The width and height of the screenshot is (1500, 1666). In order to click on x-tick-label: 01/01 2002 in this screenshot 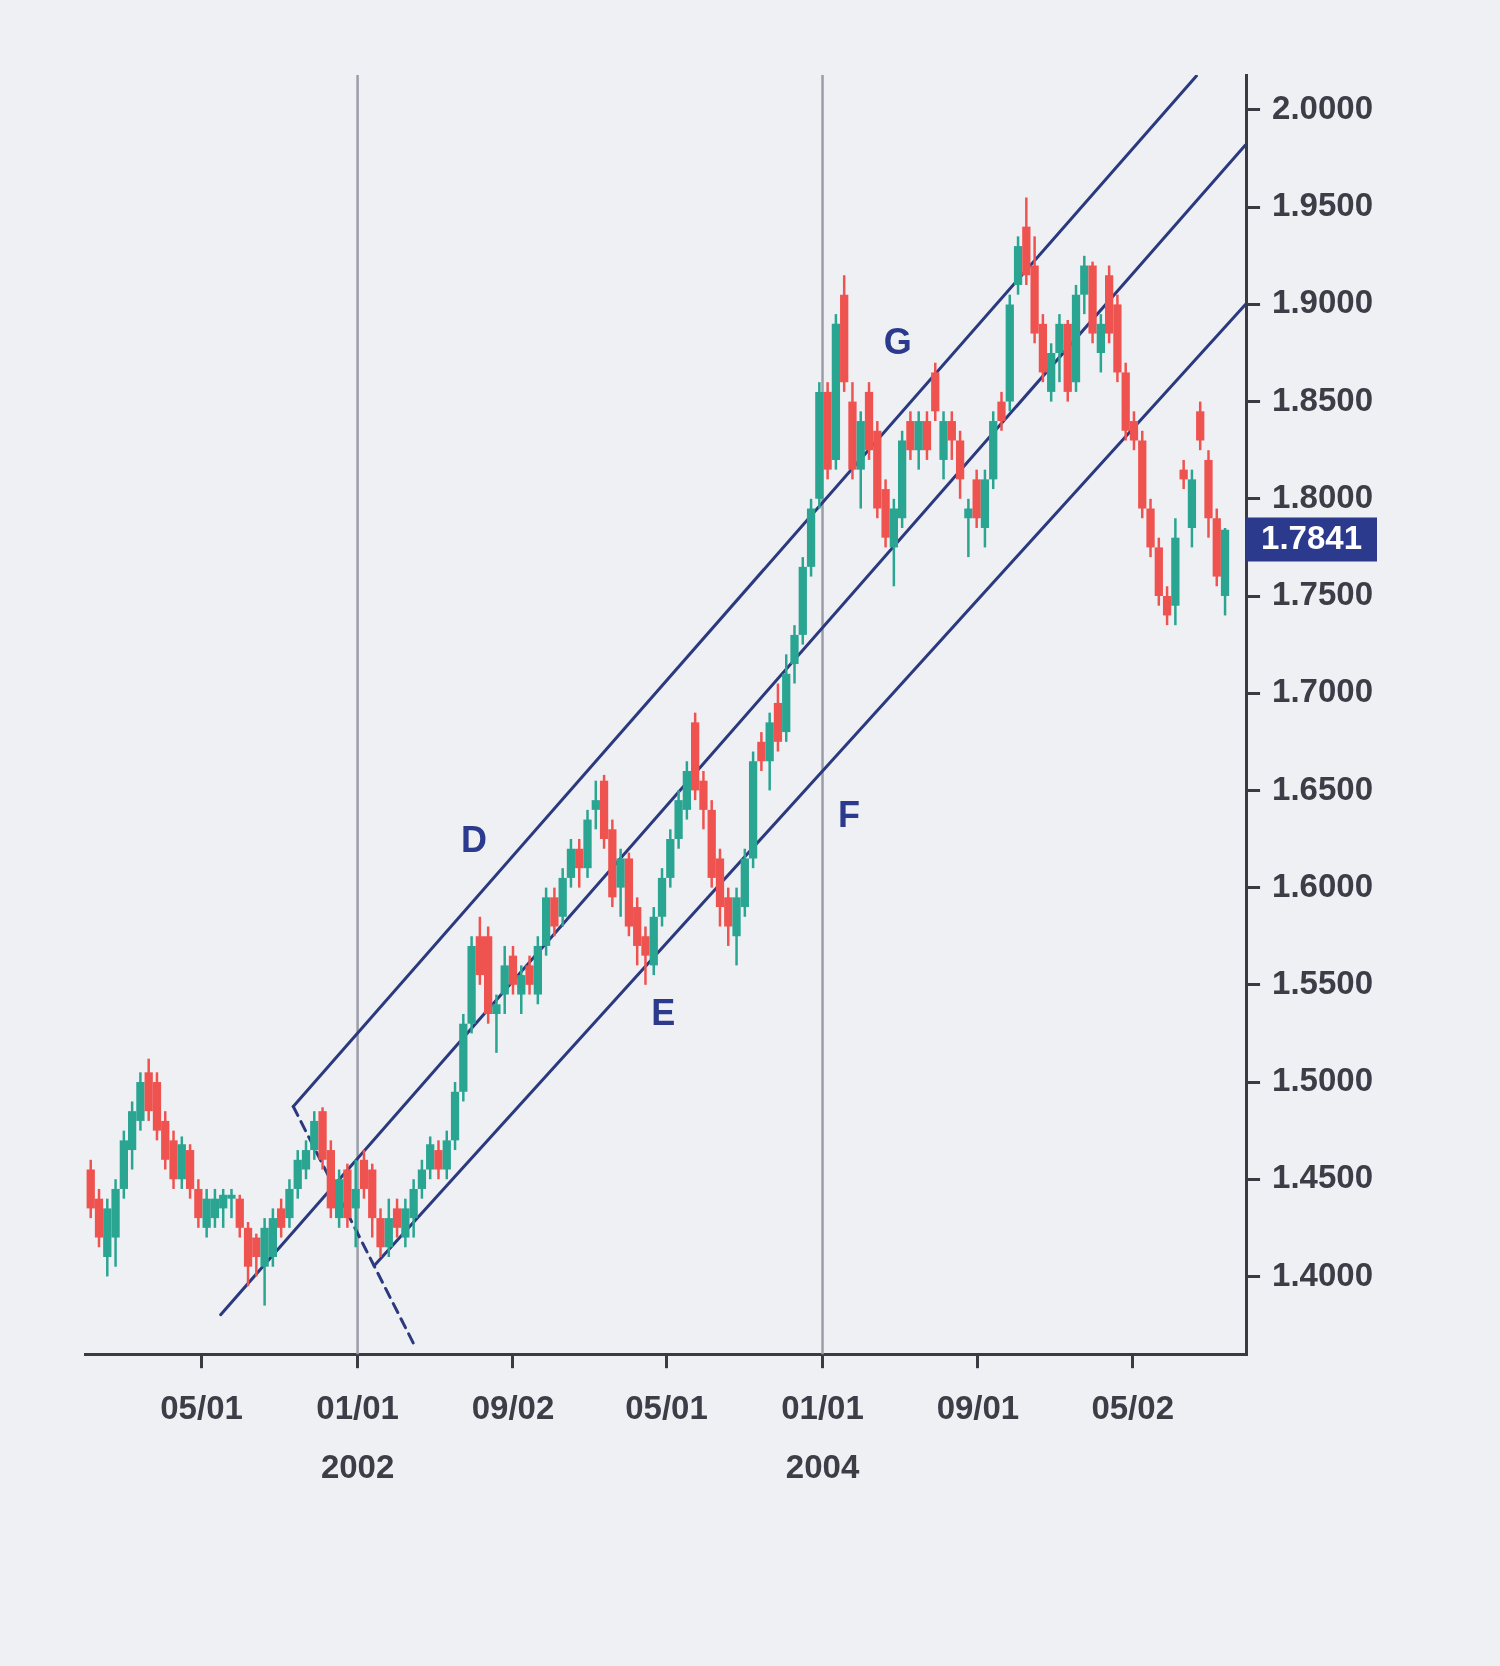, I will do `click(357, 1437)`.